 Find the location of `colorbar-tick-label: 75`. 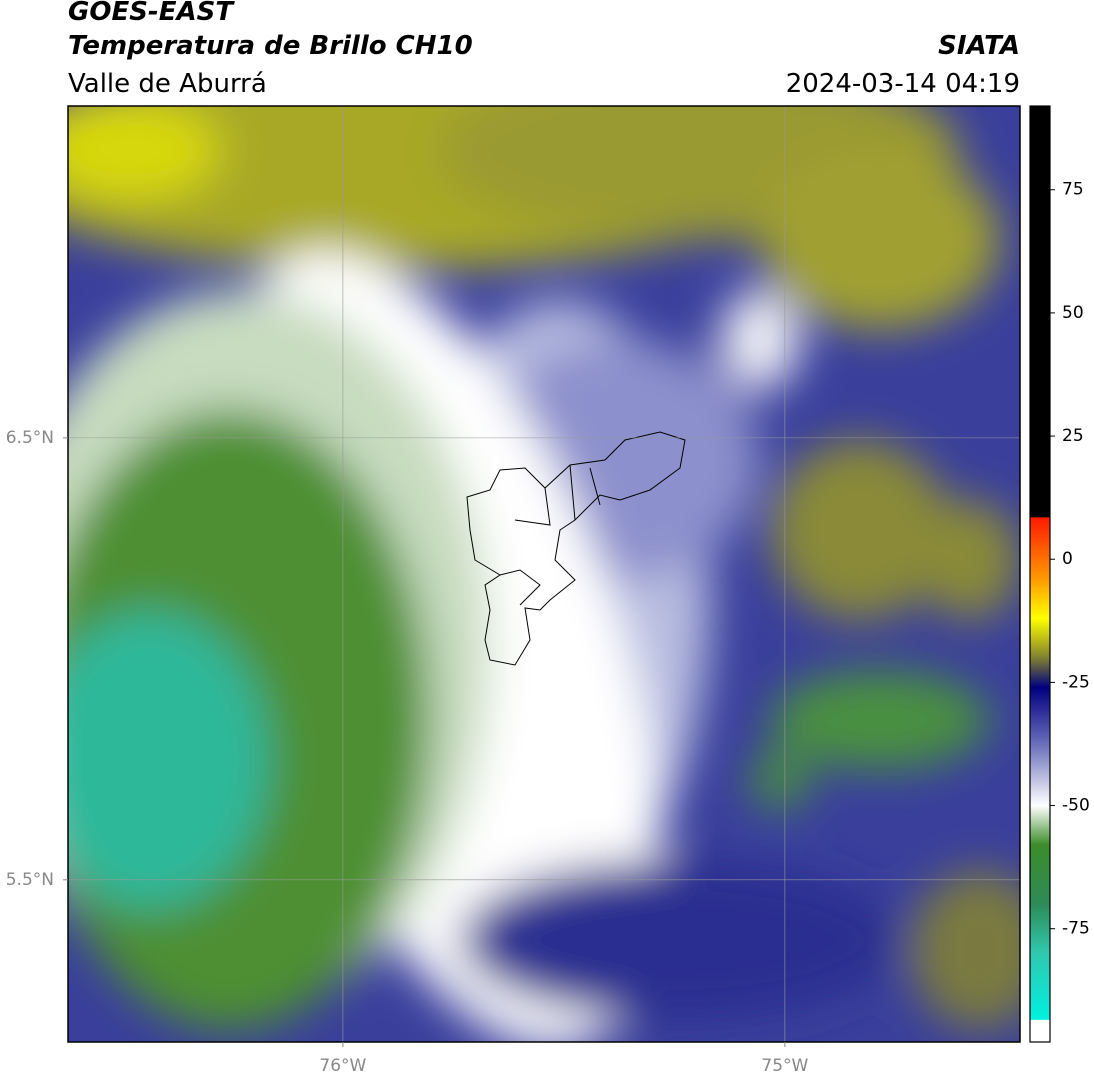

colorbar-tick-label: 75 is located at coordinates (1073, 190).